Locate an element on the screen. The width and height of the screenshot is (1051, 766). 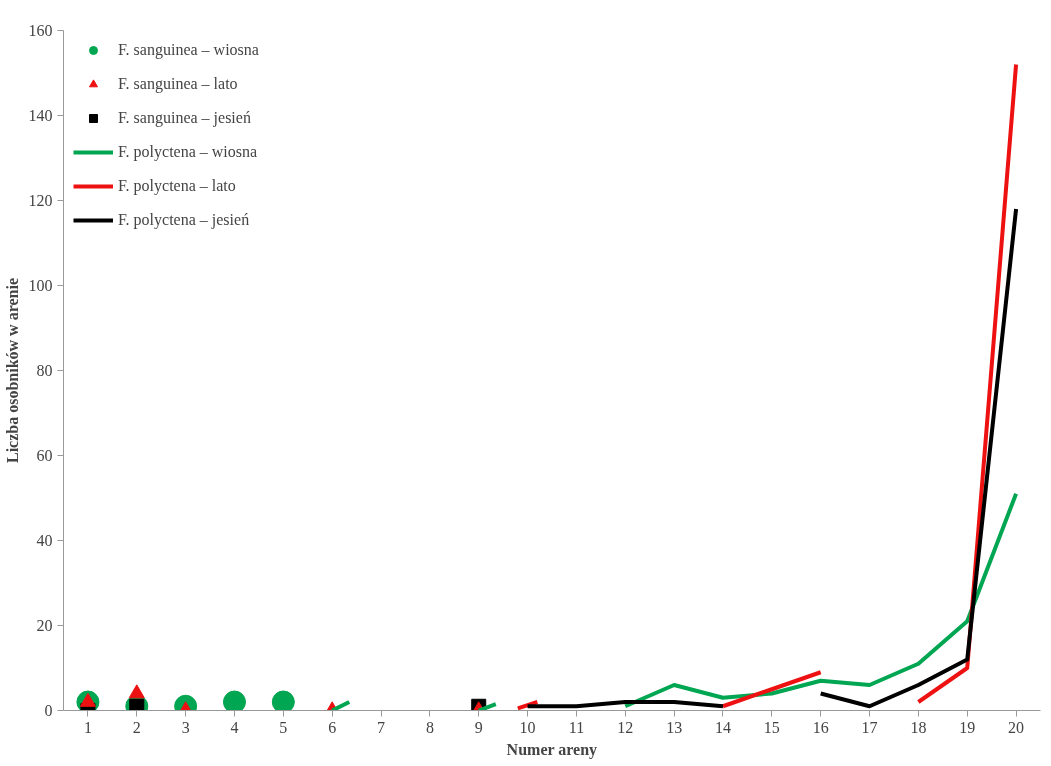
x-axis-title: Numer areny is located at coordinates (552, 749).